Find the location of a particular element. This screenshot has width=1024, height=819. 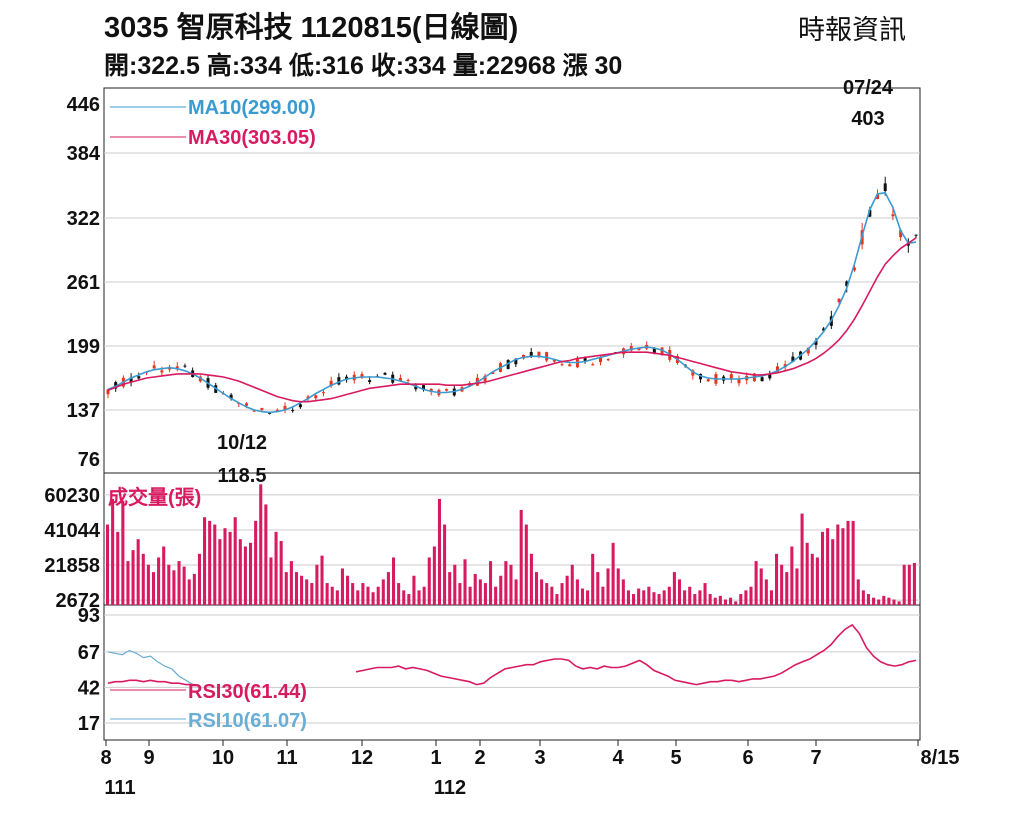

price-tick-label: 261 is located at coordinates (83, 283).